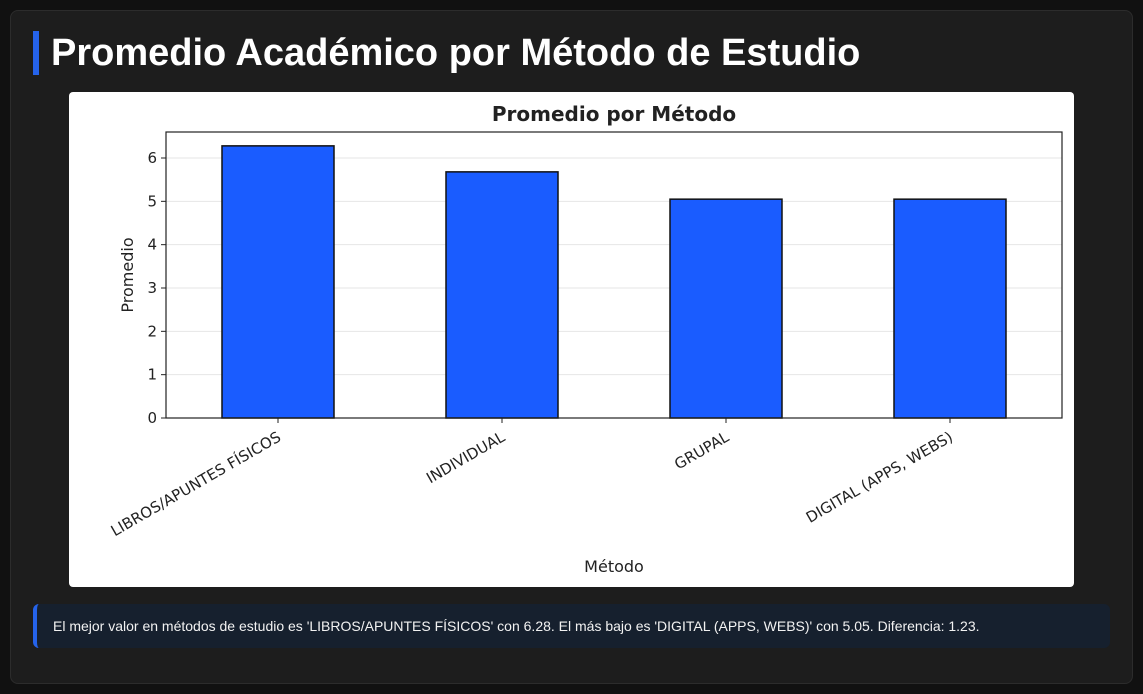  Describe the element at coordinates (701, 451) in the screenshot. I see `x-tick-label: GRUPAL` at that location.